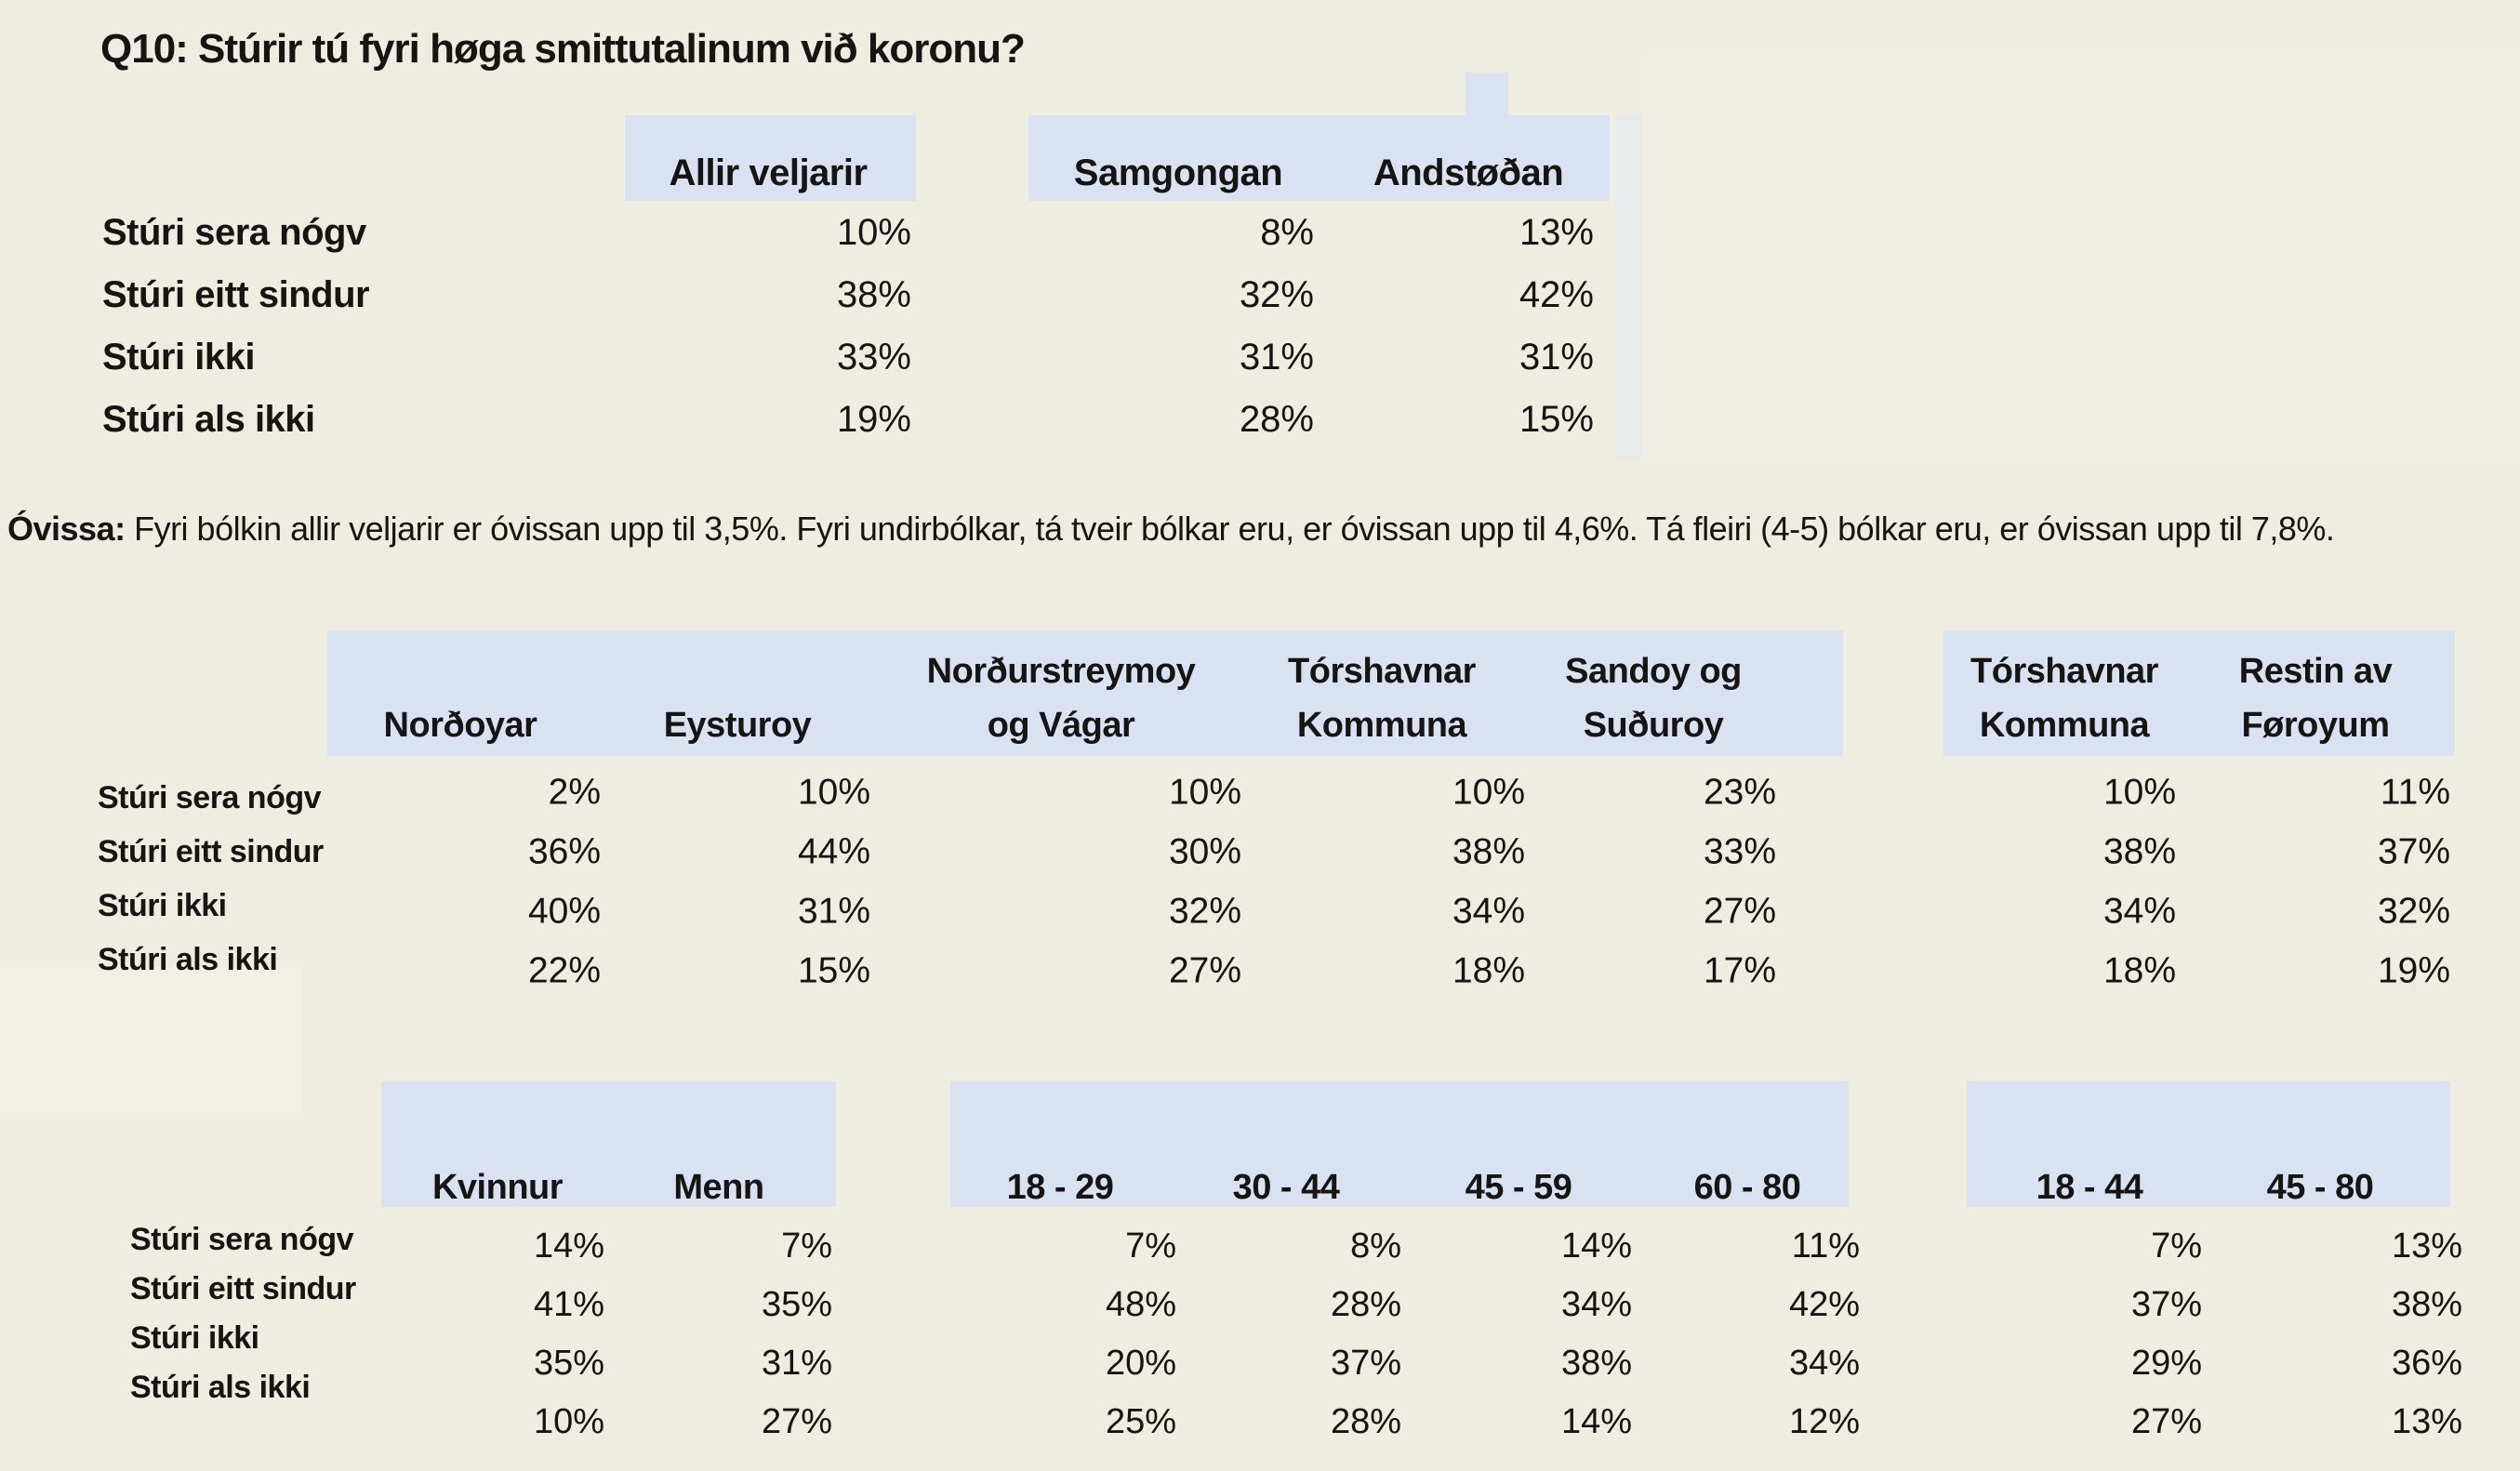 The image size is (2520, 1471). Describe the element at coordinates (2166, 1363) in the screenshot. I see `cell-value: 29%` at that location.